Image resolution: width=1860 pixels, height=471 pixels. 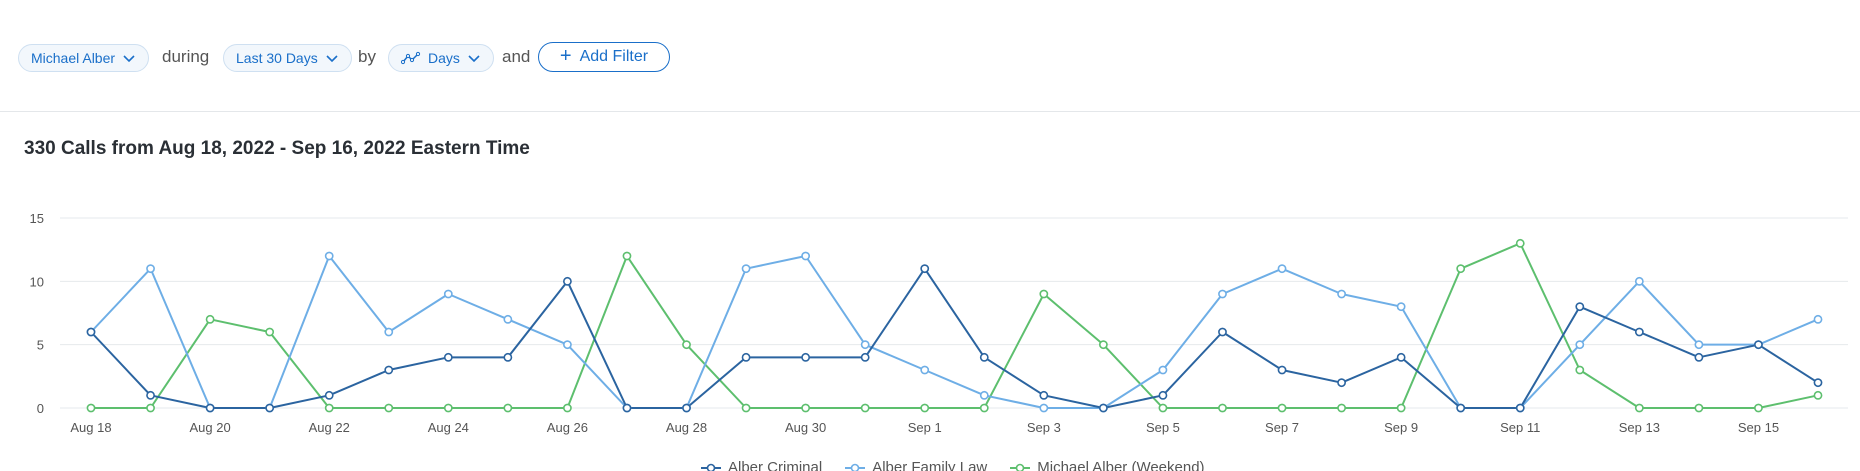 I want to click on granularity-filter-button: Days, so click(x=441, y=58).